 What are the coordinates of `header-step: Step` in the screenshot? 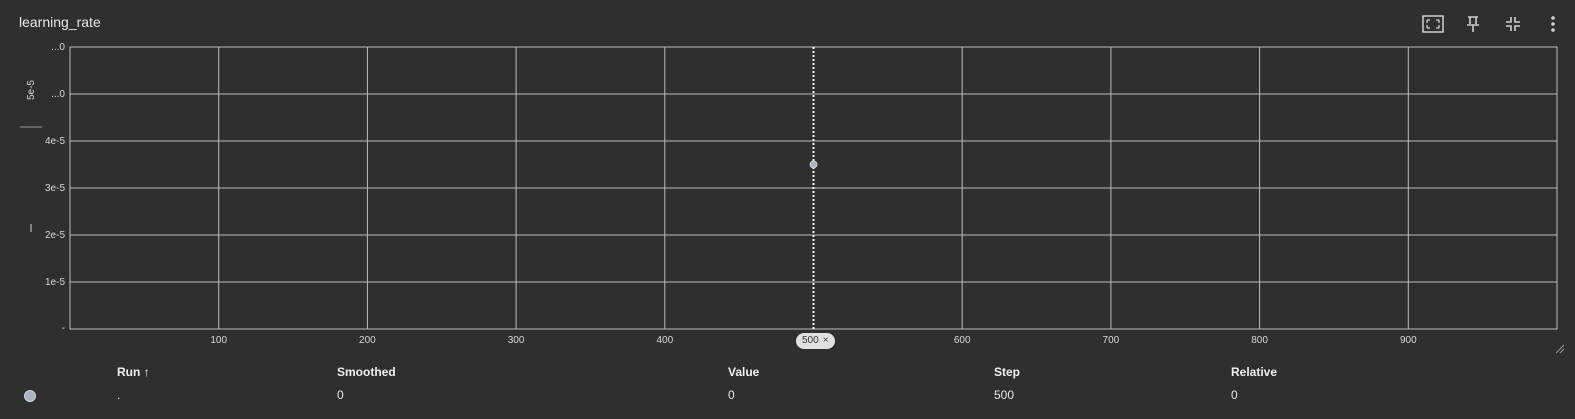 It's located at (1007, 372).